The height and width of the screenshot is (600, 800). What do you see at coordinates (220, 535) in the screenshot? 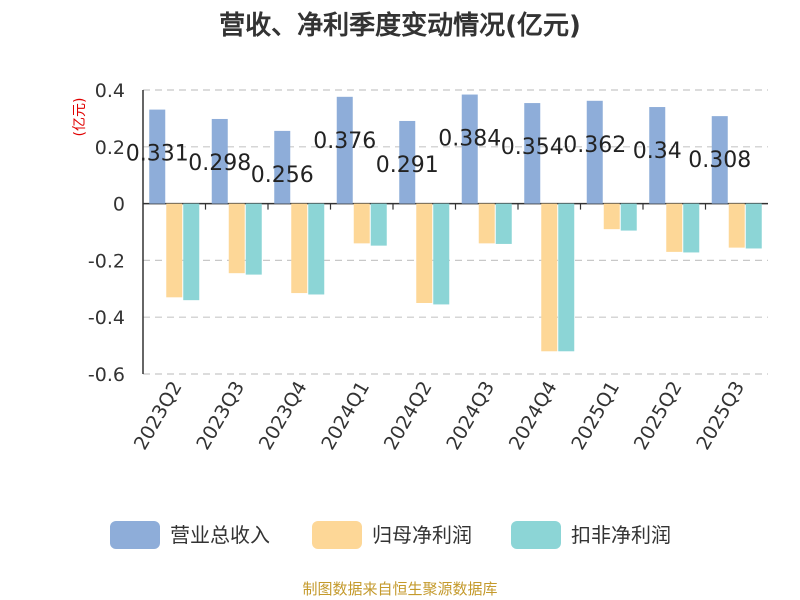
I see `legend-label: 营业总收入` at bounding box center [220, 535].